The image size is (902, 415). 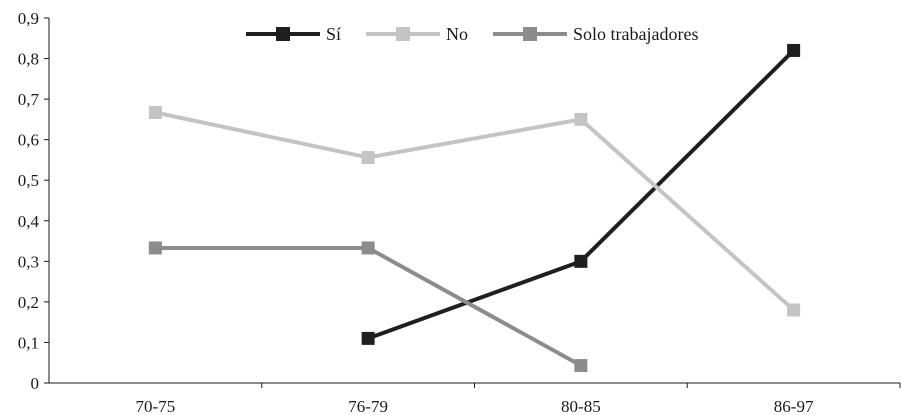 I want to click on y-tick-label: 0,9, so click(x=28, y=18).